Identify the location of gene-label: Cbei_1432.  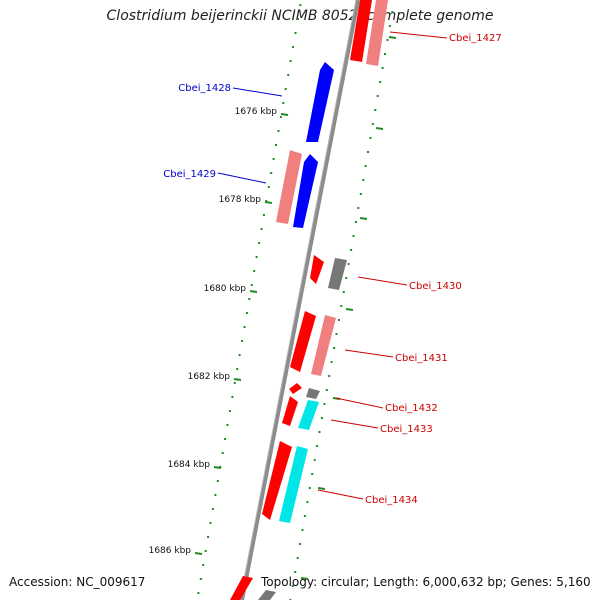
(411, 408).